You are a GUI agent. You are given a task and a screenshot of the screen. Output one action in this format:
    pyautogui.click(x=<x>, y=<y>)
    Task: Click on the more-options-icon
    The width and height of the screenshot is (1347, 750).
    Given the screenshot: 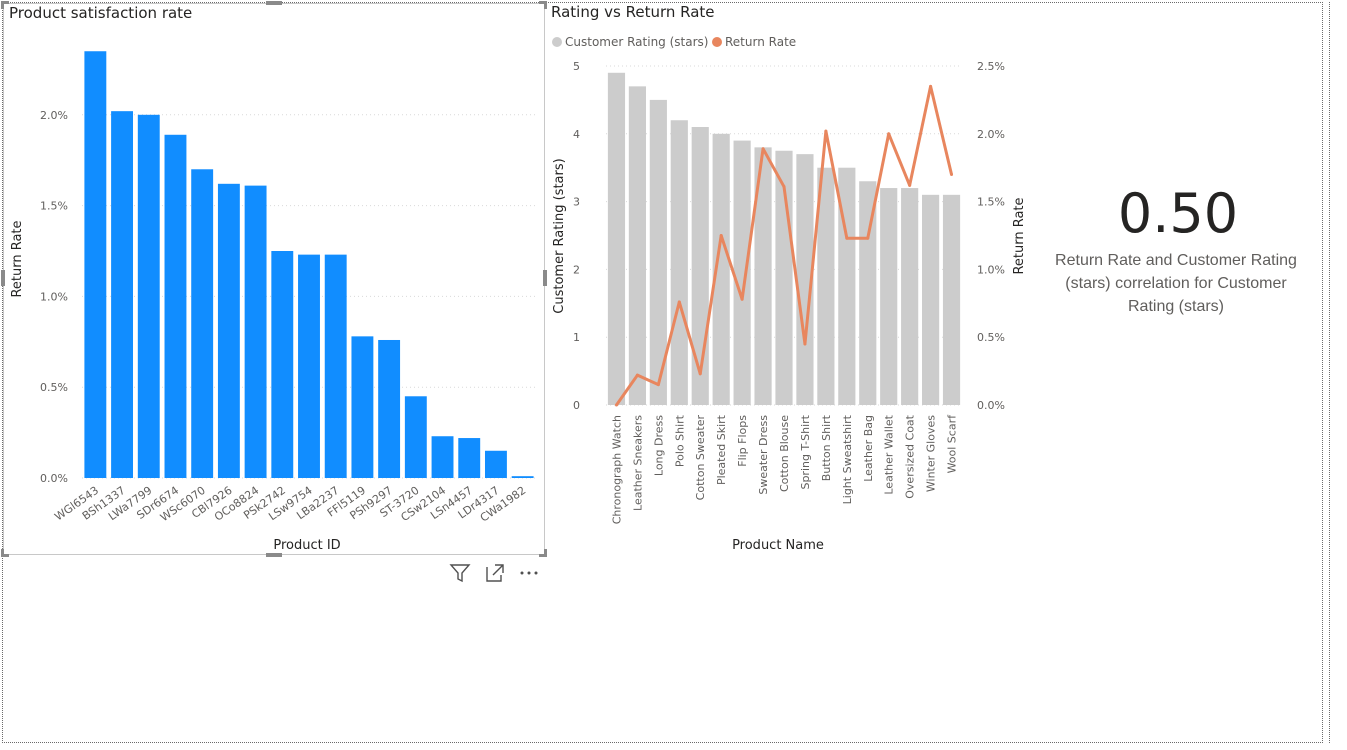 What is the action you would take?
    pyautogui.click(x=529, y=575)
    